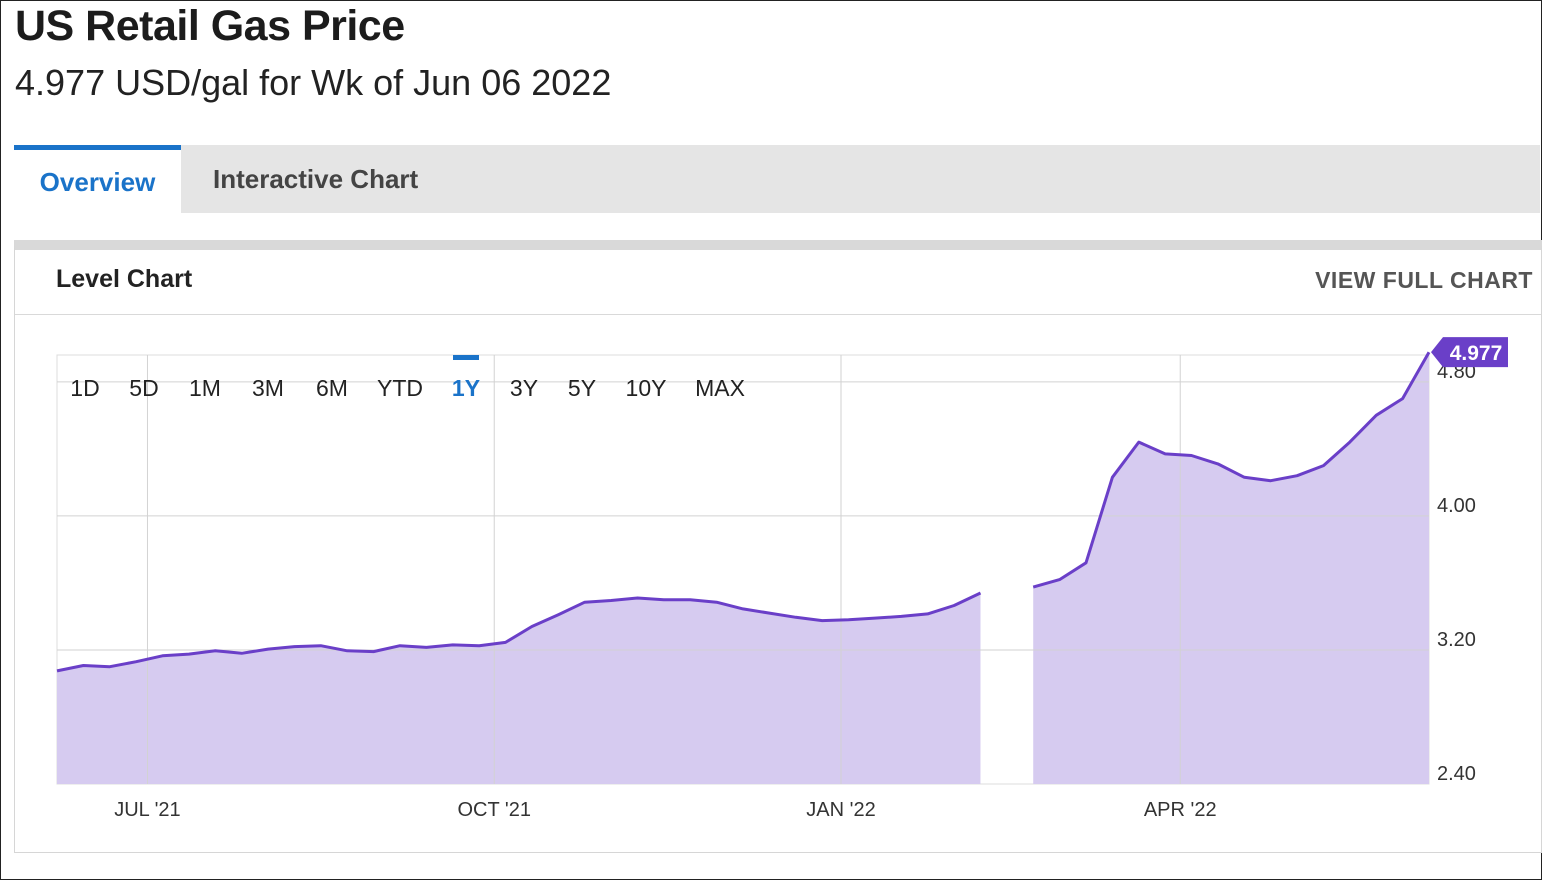 Image resolution: width=1542 pixels, height=880 pixels. Describe the element at coordinates (1456, 774) in the screenshot. I see `y-tick-label-1: 2.40` at that location.